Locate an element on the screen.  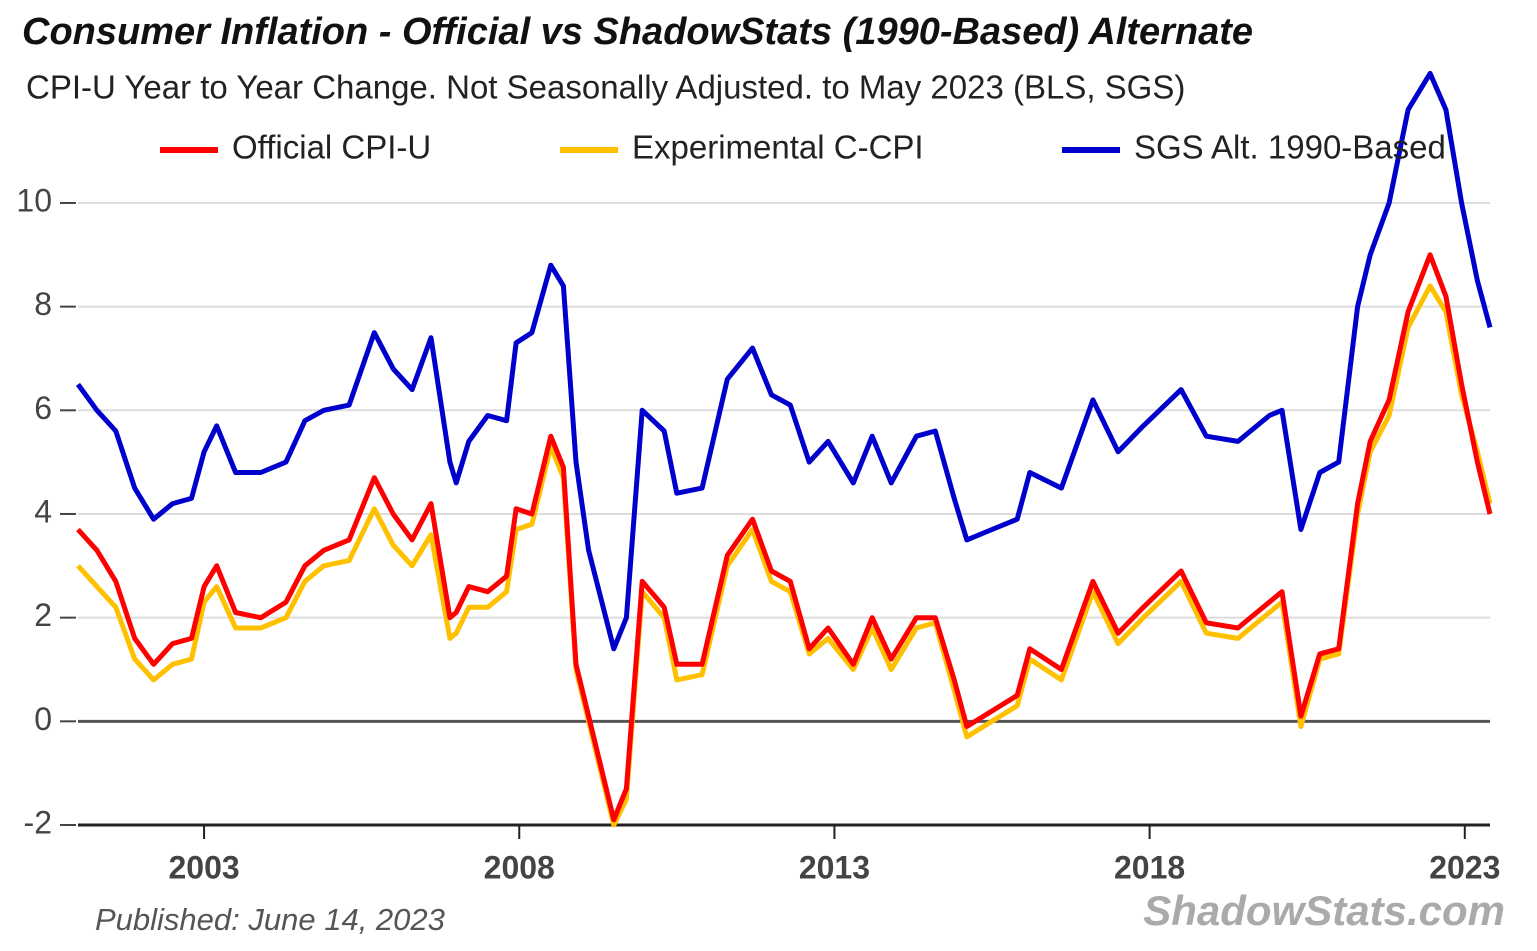
y-tick-label: 6 is located at coordinates (43, 408).